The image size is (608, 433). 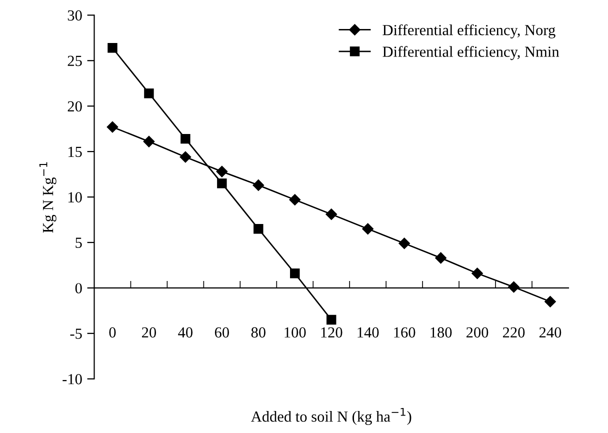 I want to click on x-tick-label: 140, so click(x=368, y=332).